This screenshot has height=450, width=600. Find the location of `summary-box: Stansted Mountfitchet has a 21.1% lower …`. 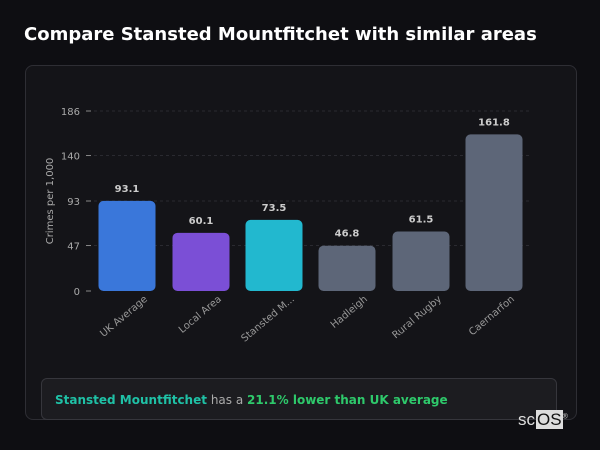

summary-box: Stansted Mountfitchet has a 21.1% lower … is located at coordinates (299, 399).